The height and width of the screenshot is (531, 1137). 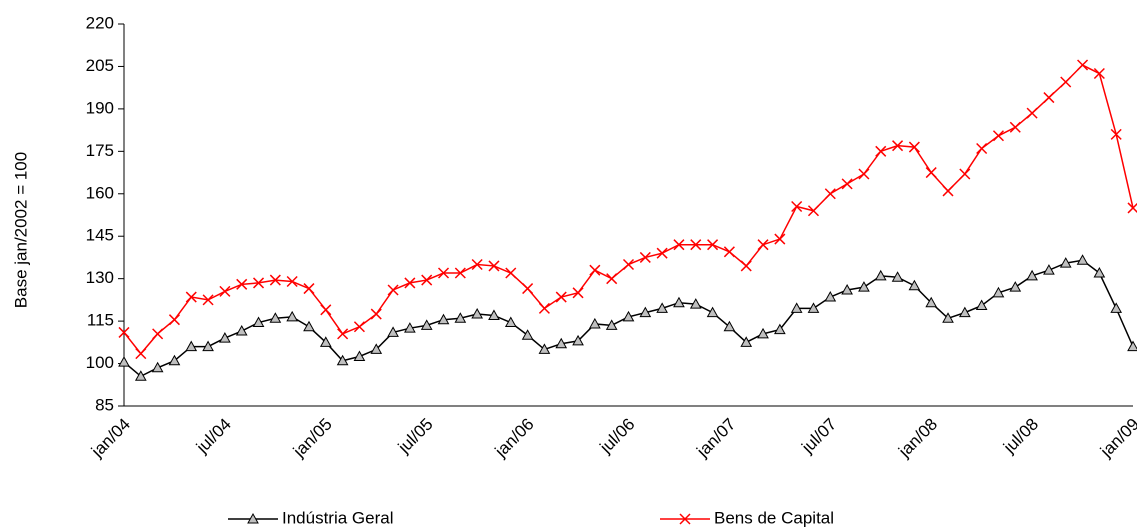 What do you see at coordinates (917, 438) in the screenshot?
I see `x-tick-label: jan/08` at bounding box center [917, 438].